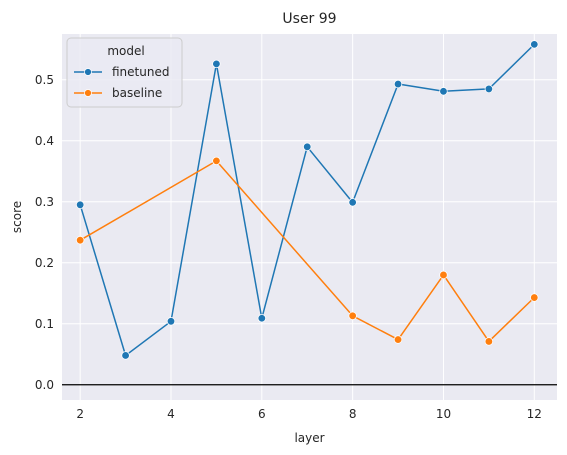 The width and height of the screenshot is (567, 455). Describe the element at coordinates (443, 414) in the screenshot. I see `x-tick-label: 10` at that location.